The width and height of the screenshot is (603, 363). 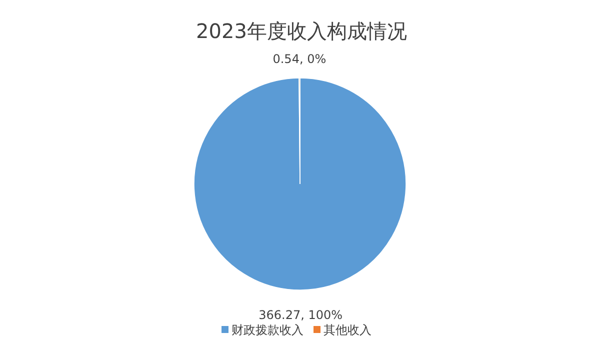 What do you see at coordinates (348, 330) in the screenshot?
I see `legend-label: 其他收入` at bounding box center [348, 330].